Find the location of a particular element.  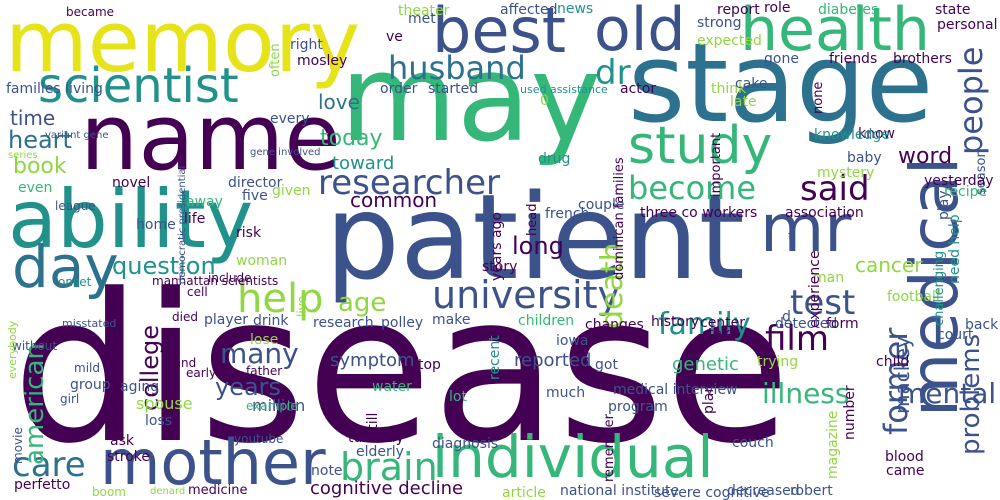

word-illness: illness is located at coordinates (806, 393).